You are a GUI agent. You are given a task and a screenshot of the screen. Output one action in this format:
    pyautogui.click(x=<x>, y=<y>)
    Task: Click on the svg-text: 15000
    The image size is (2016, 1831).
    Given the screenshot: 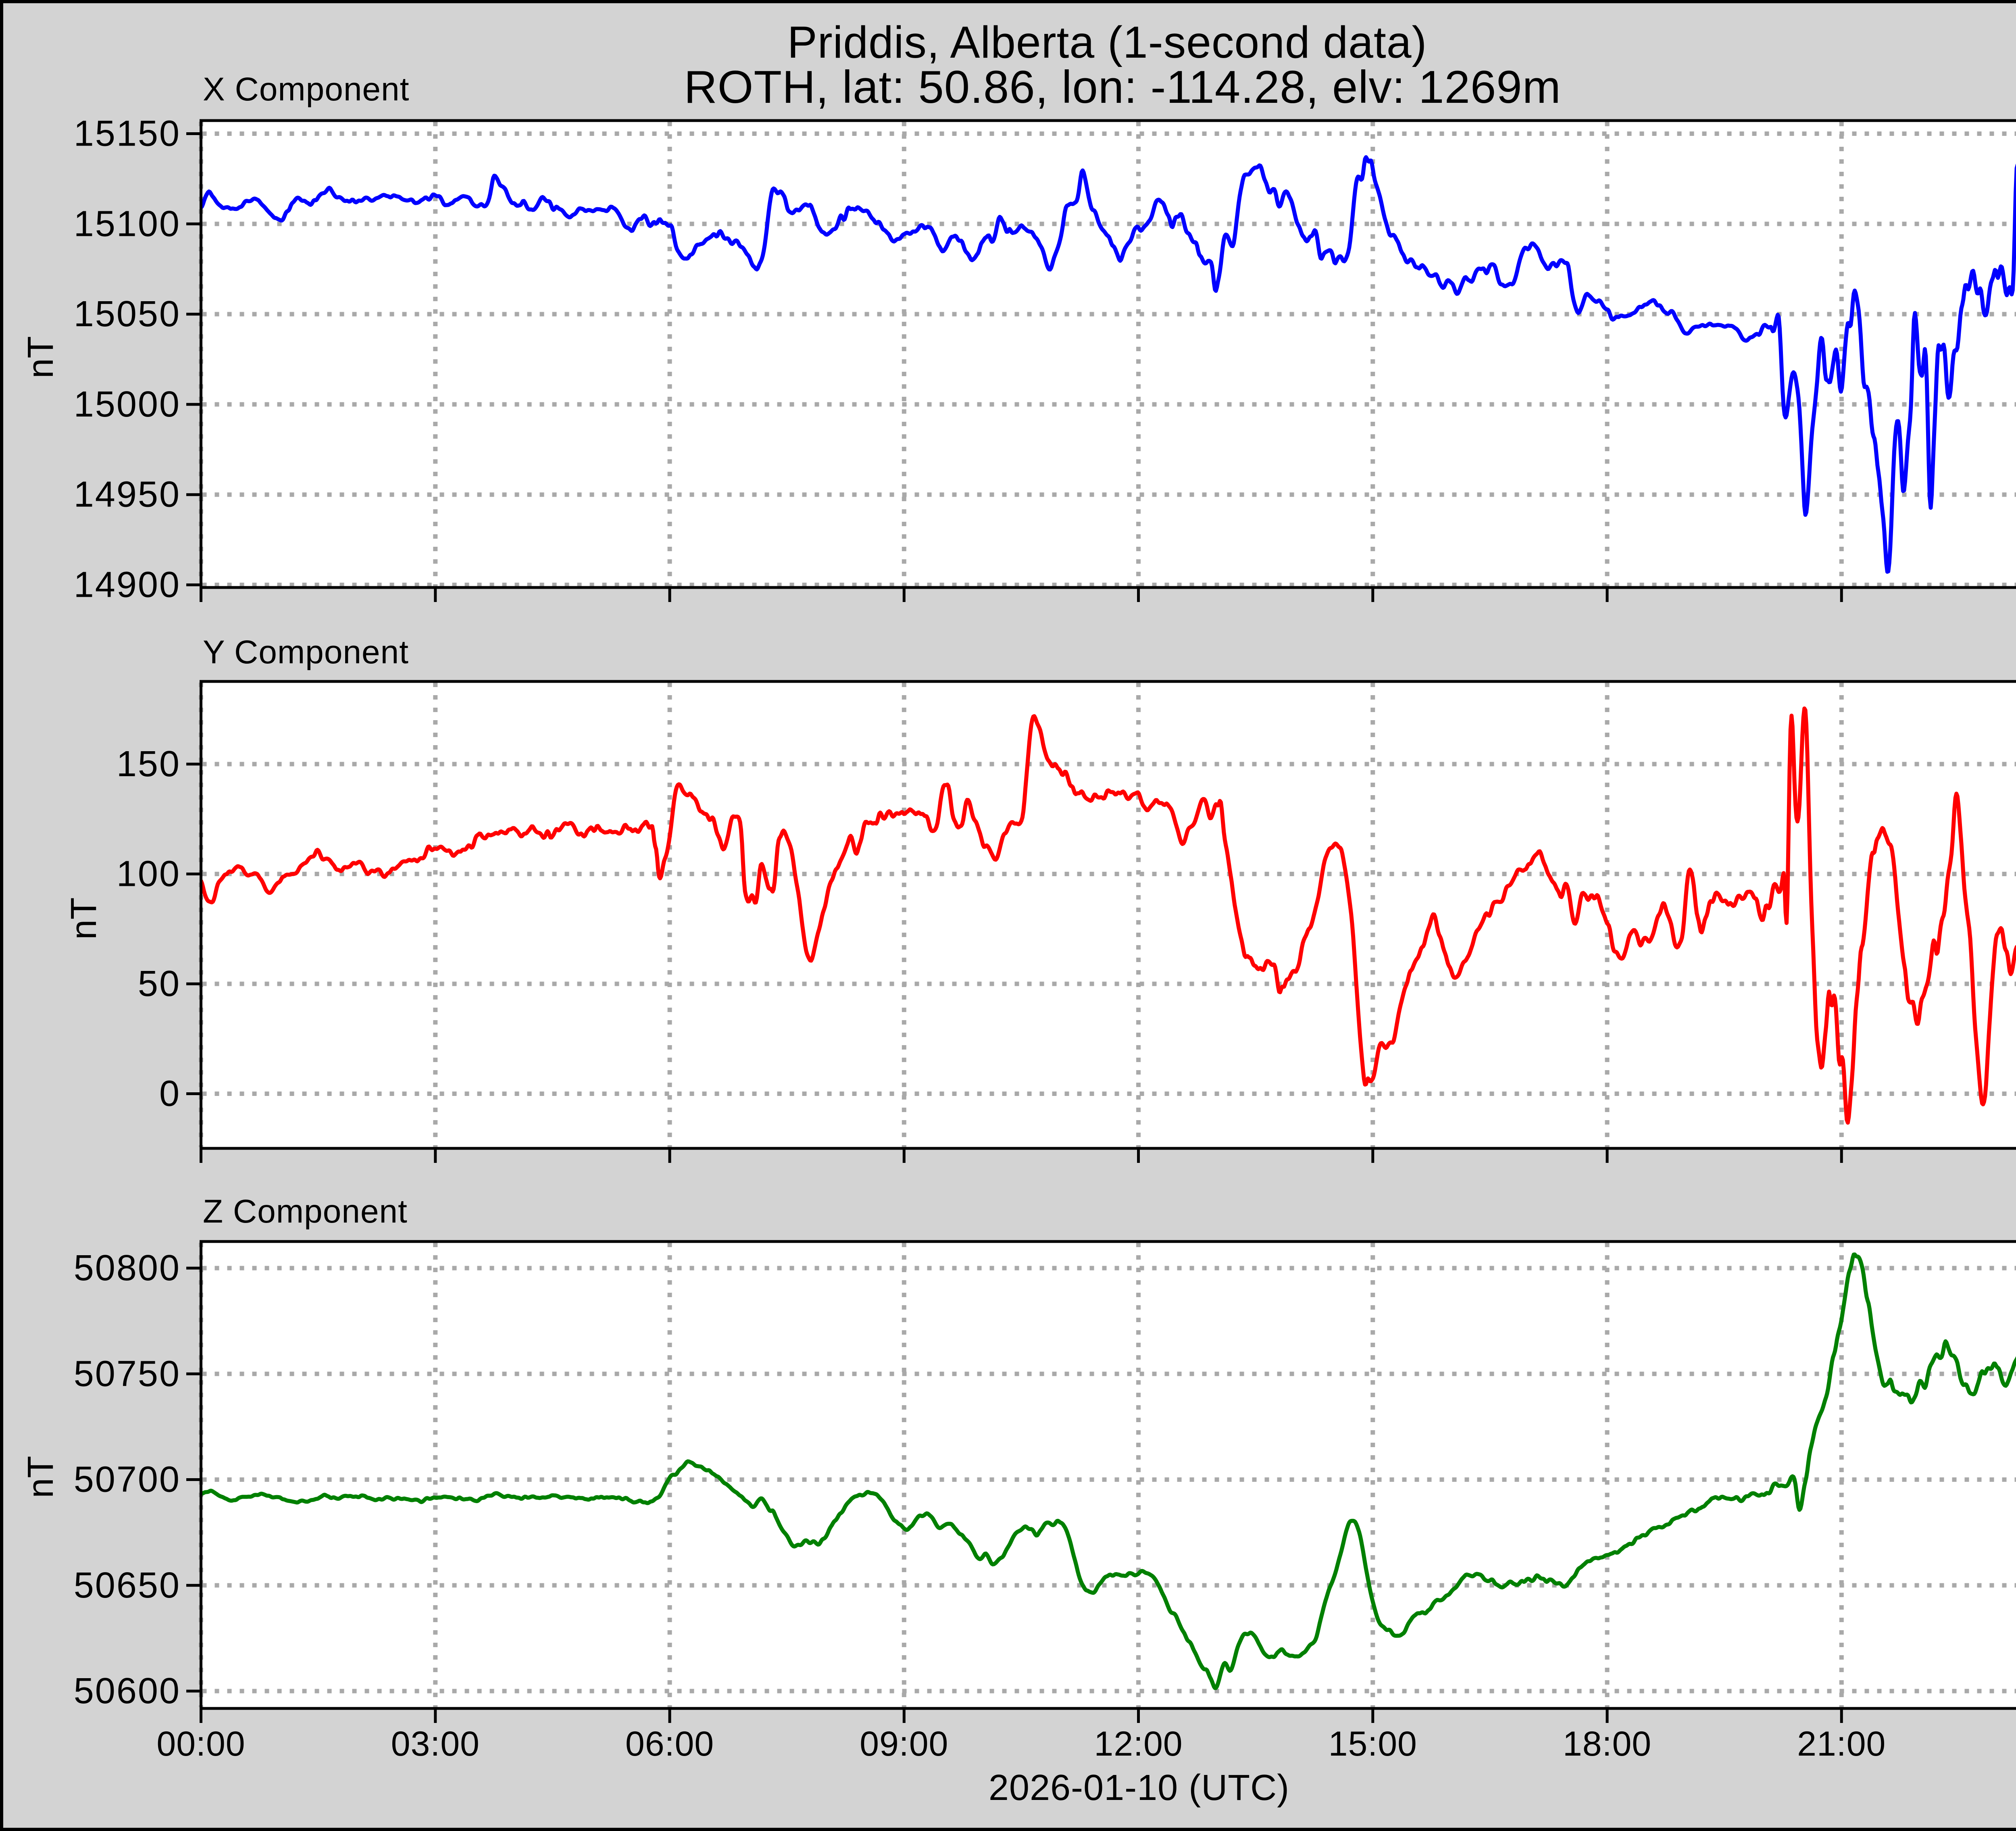 What is the action you would take?
    pyautogui.click(x=128, y=404)
    